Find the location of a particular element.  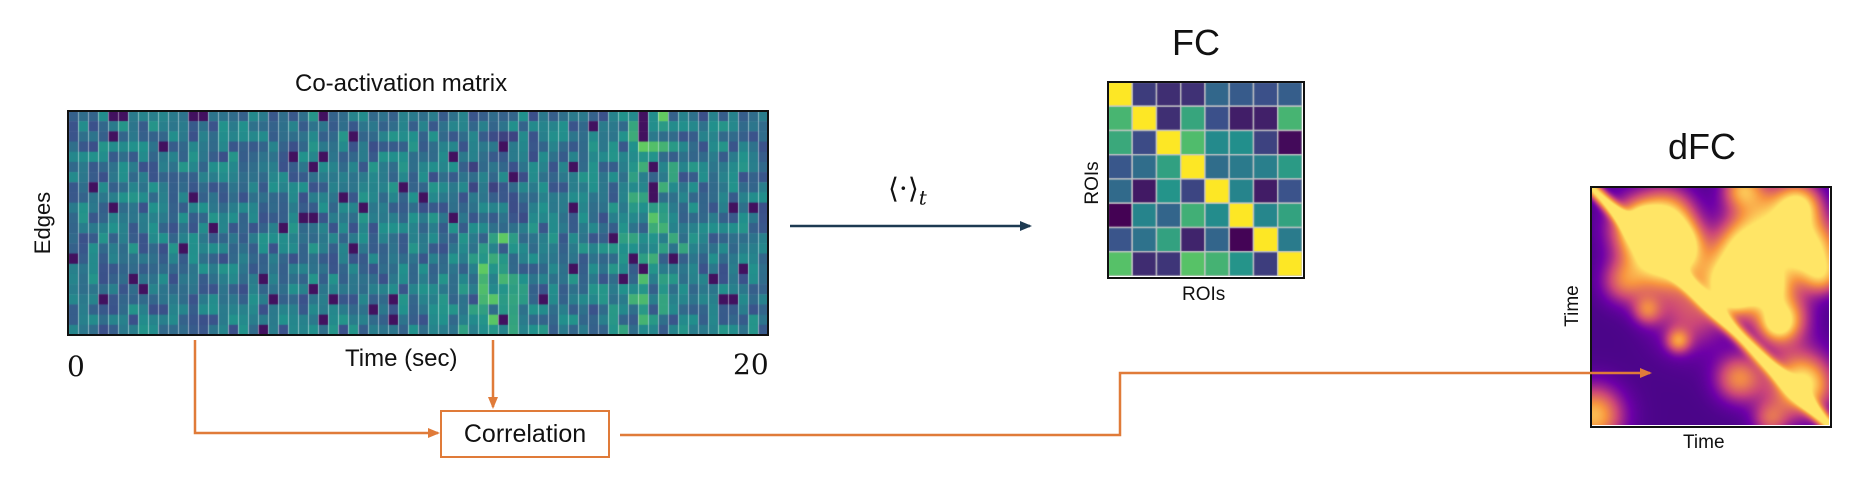

fc-xlabel: ROIs is located at coordinates (1204, 294).